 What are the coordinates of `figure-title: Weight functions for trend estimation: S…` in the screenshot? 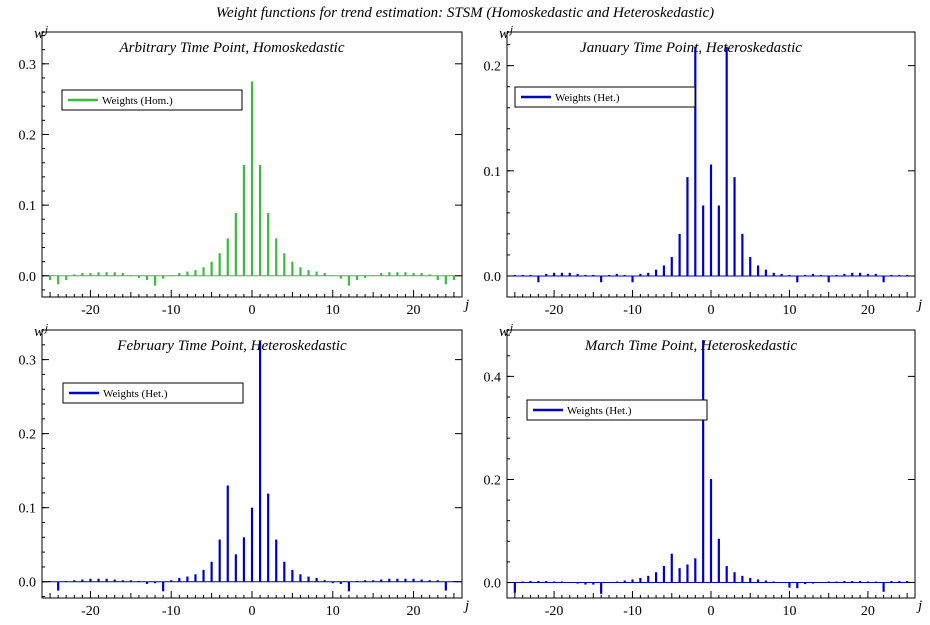 It's located at (465, 13).